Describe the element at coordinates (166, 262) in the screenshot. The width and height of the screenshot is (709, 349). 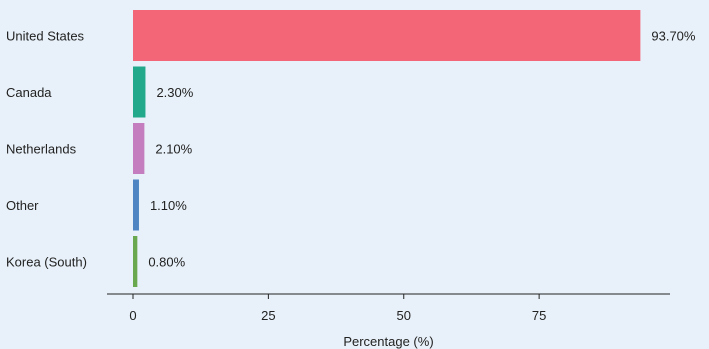
I see `value-label-4: 0.80%` at that location.